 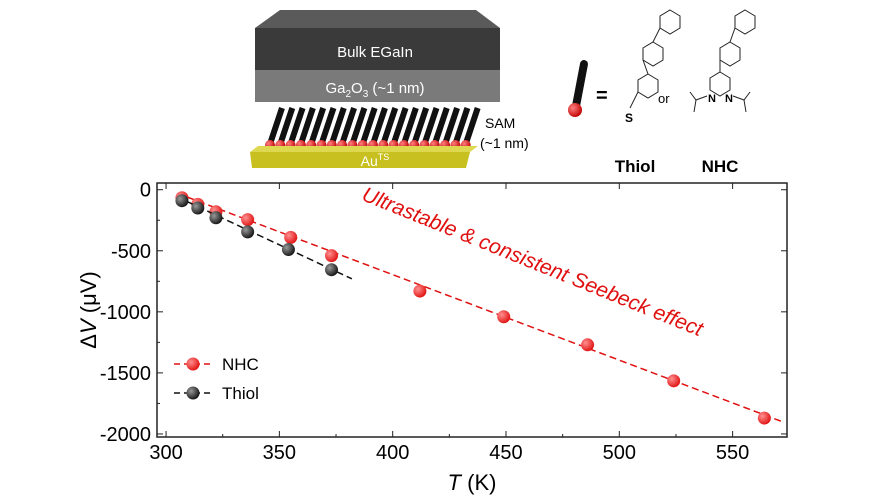 I want to click on nhc-structure, so click(x=722, y=61).